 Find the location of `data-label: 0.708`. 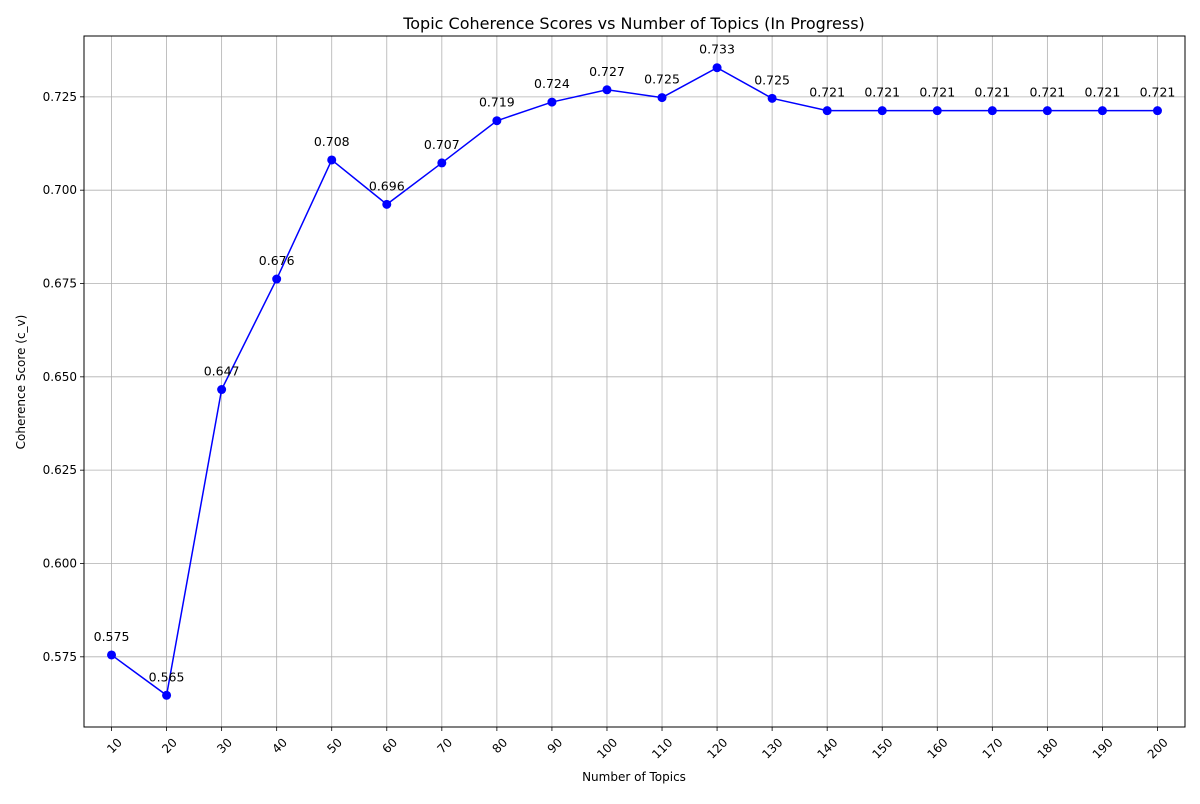

data-label: 0.708 is located at coordinates (332, 141).